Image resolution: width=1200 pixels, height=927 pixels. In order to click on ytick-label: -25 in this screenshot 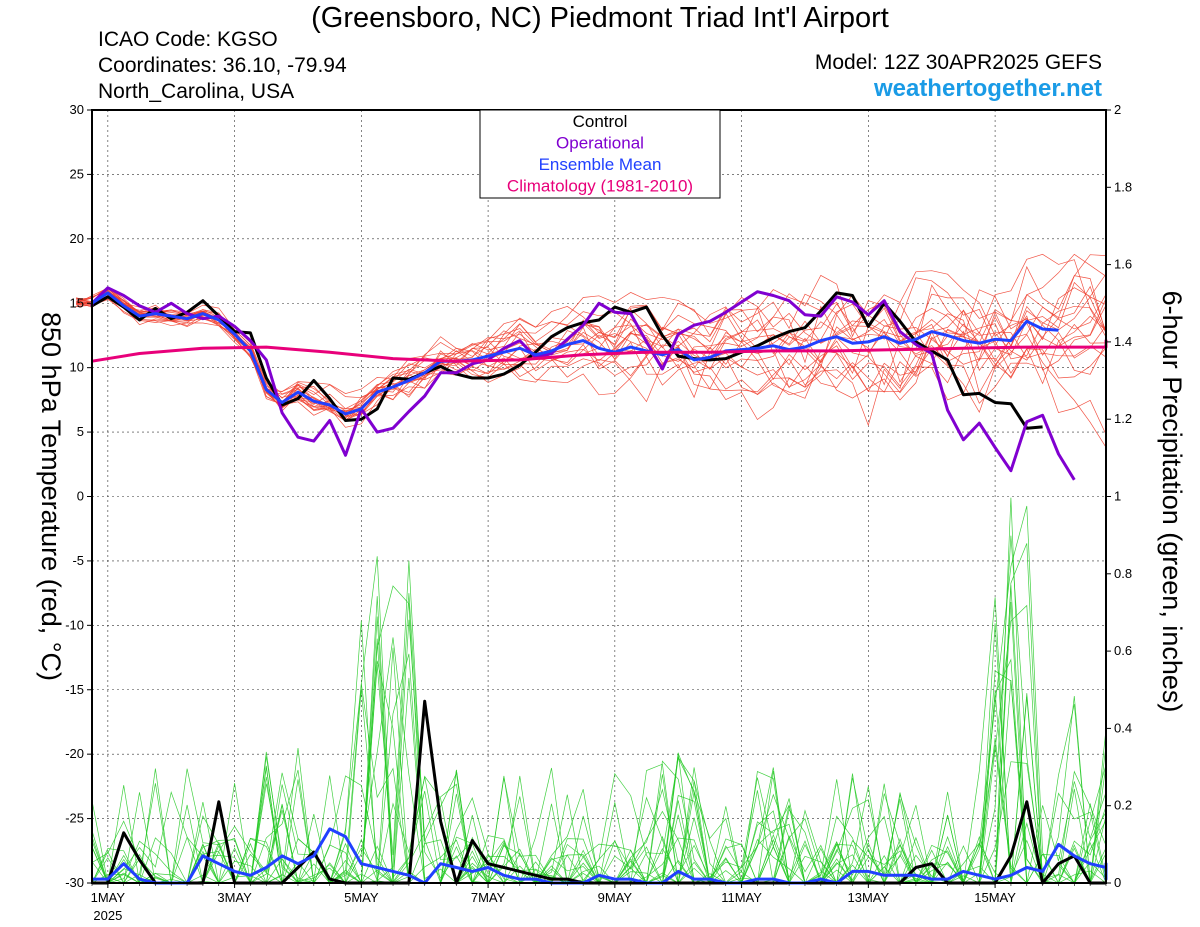, I will do `click(74, 818)`.